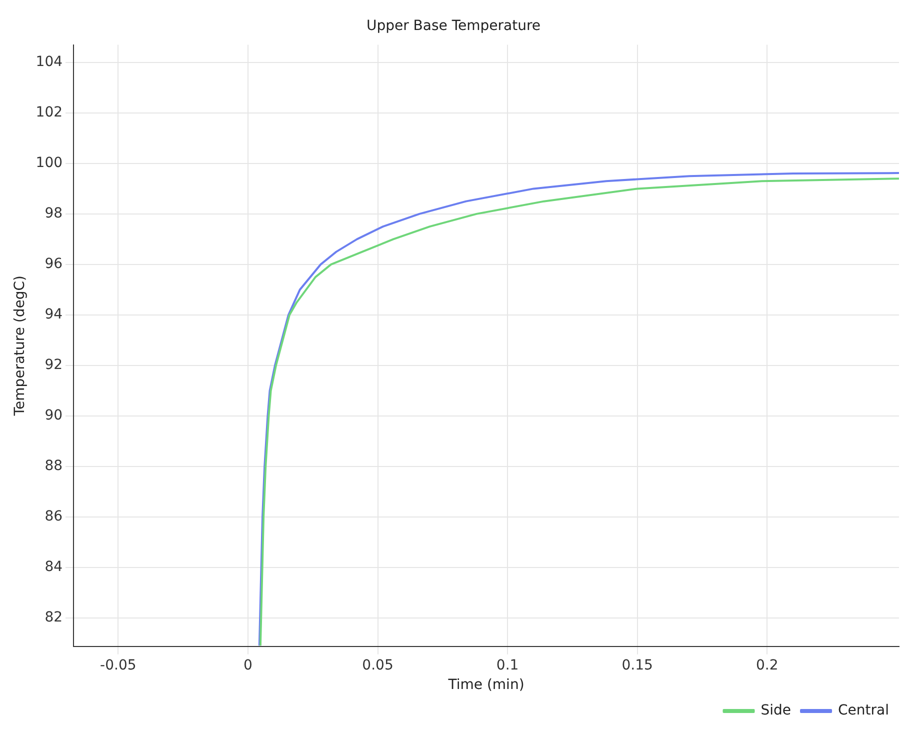 The height and width of the screenshot is (735, 903). I want to click on y-tick-label: 94, so click(53, 314).